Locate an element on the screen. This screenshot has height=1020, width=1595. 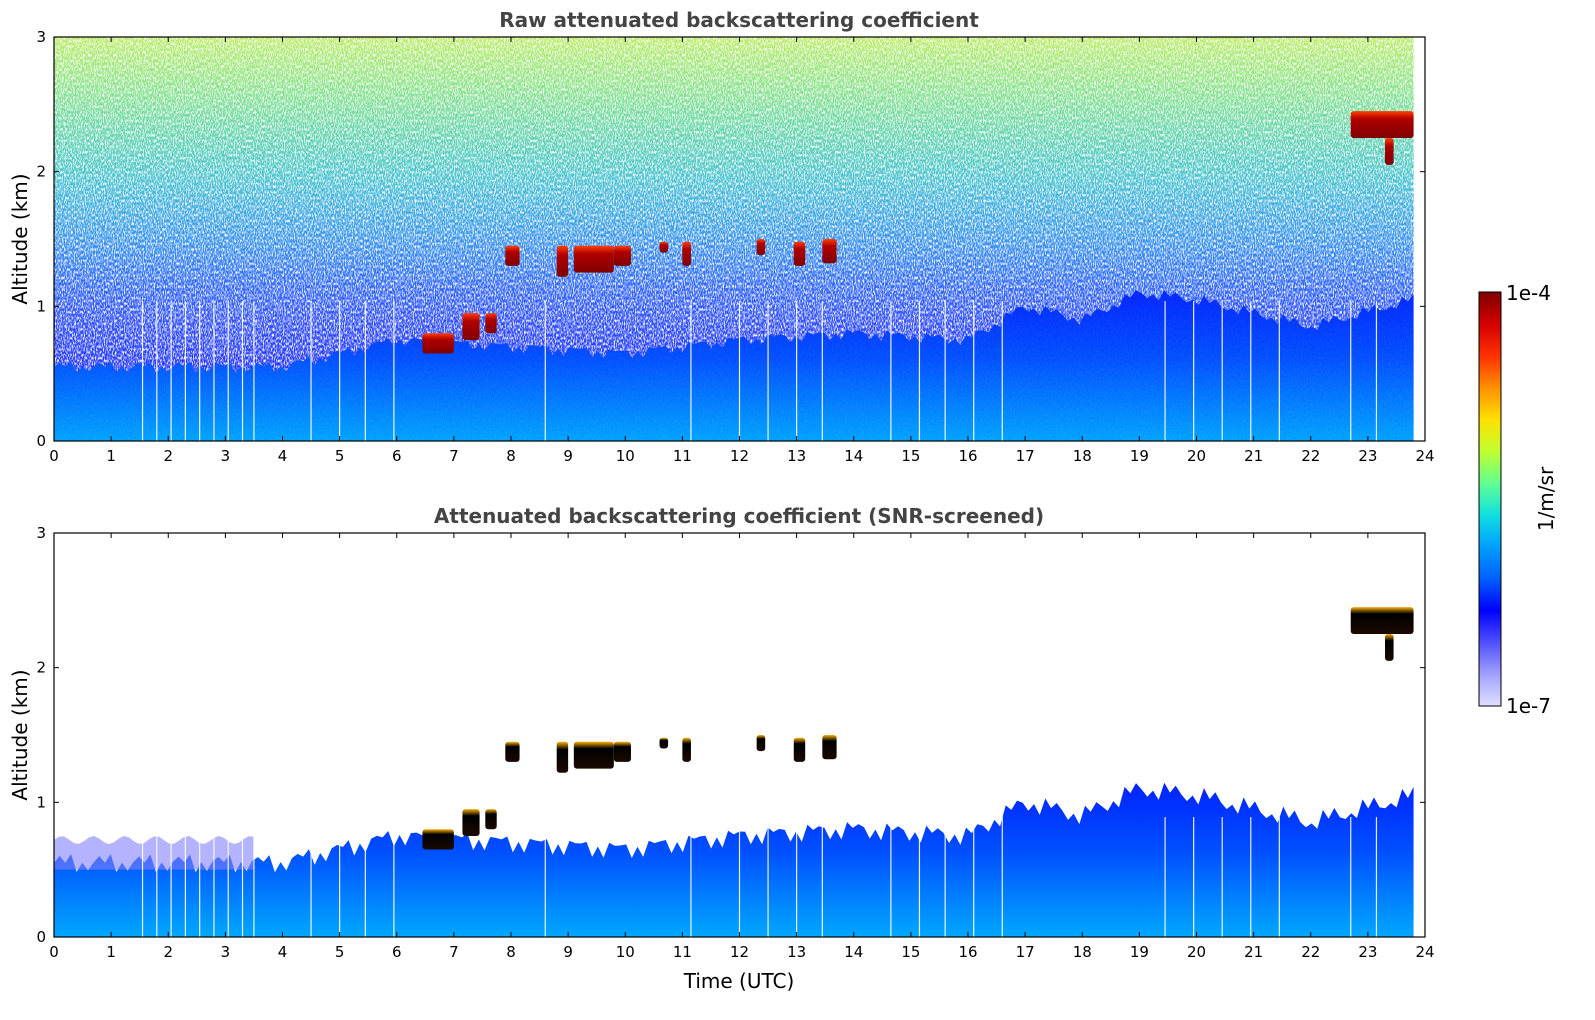
colorbar-unit-label: 1/m/sr is located at coordinates (1546, 498).